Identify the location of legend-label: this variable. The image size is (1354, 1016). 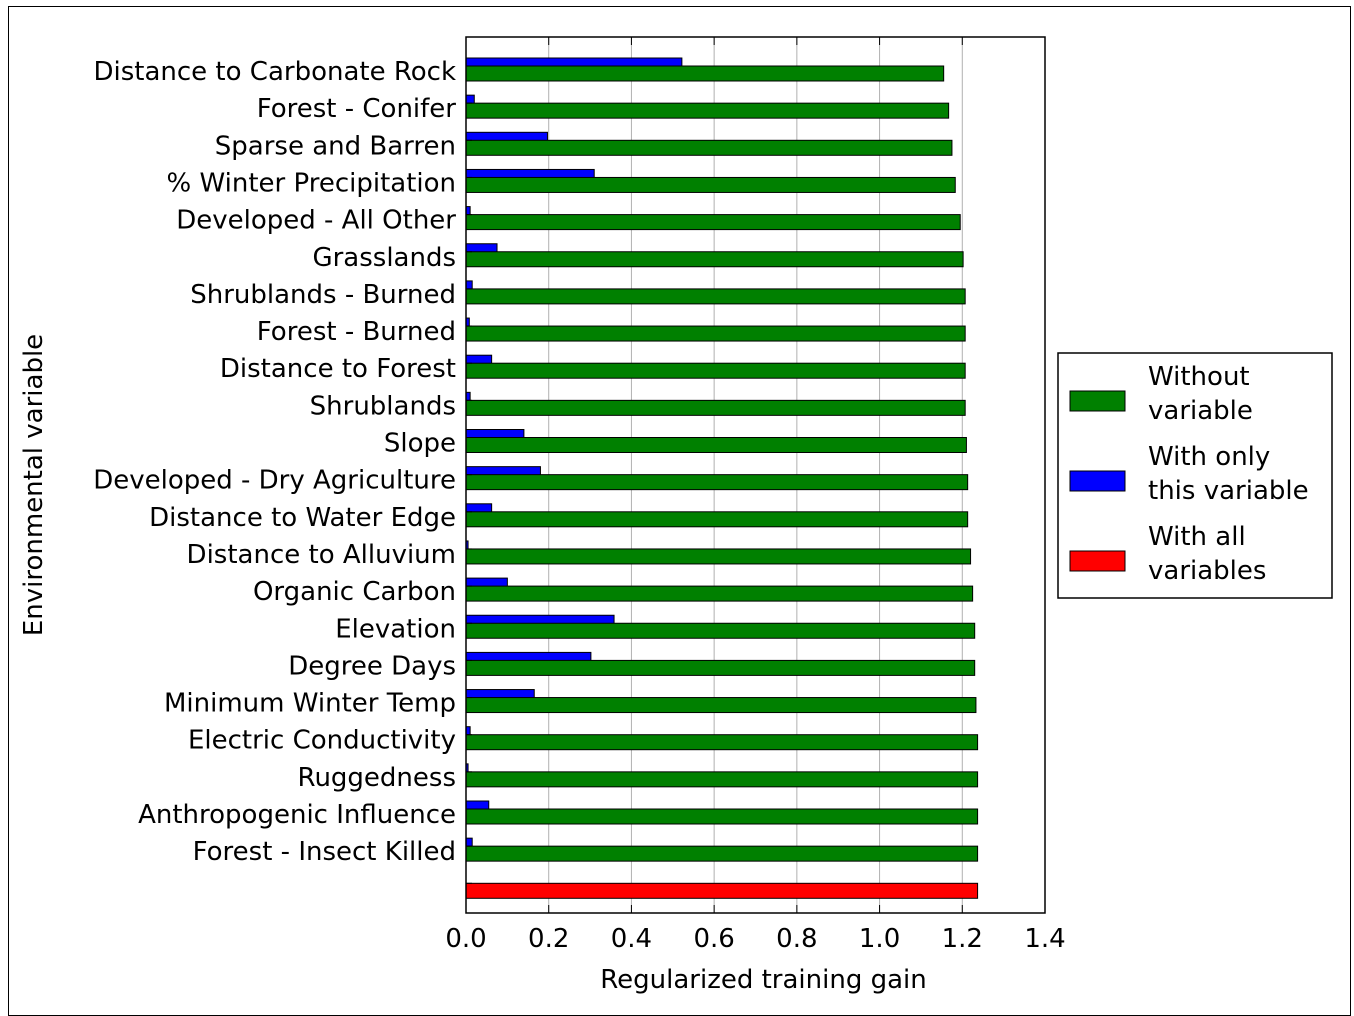
(1228, 491).